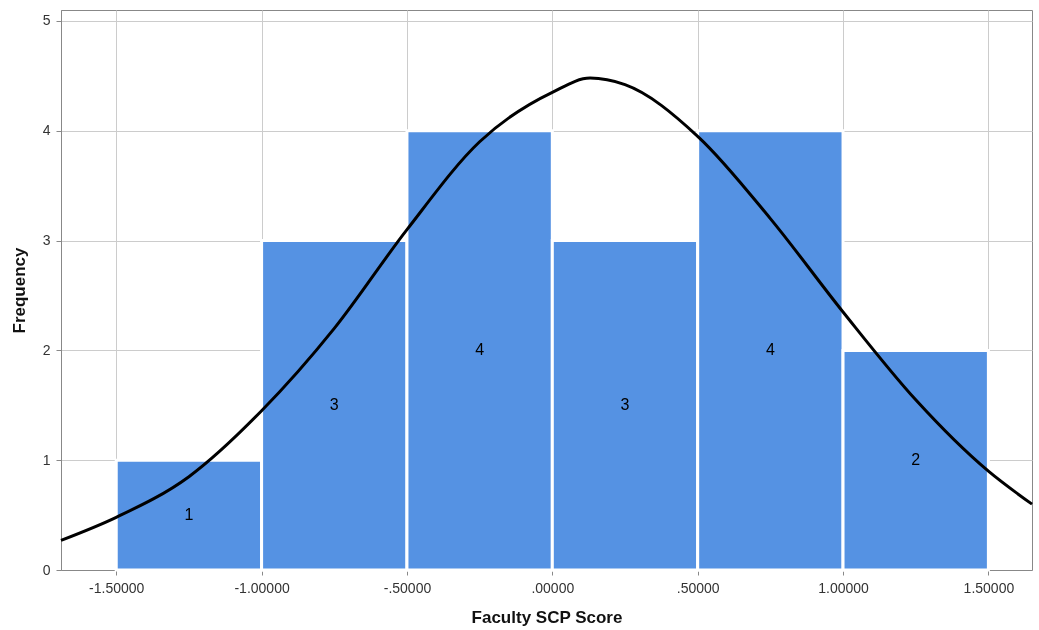 The width and height of the screenshot is (1039, 630). I want to click on y-tick-label: 2, so click(46, 349).